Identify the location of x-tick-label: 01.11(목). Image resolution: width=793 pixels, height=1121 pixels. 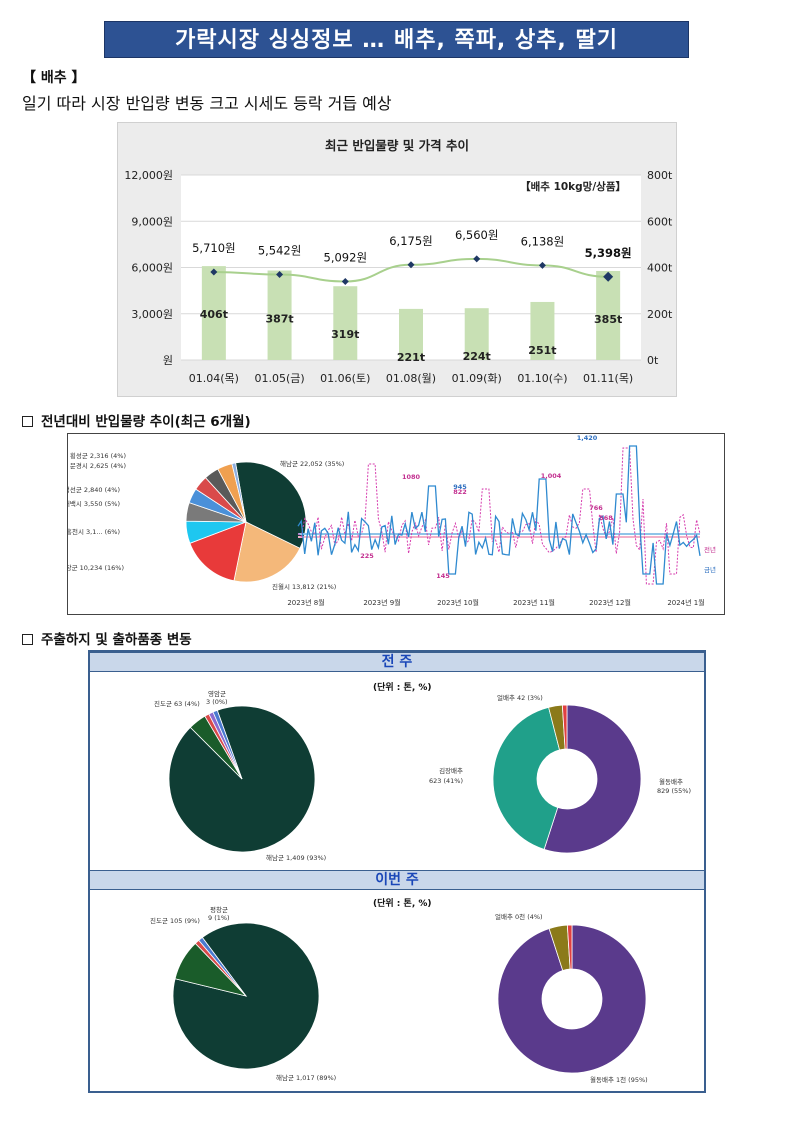
(608, 378).